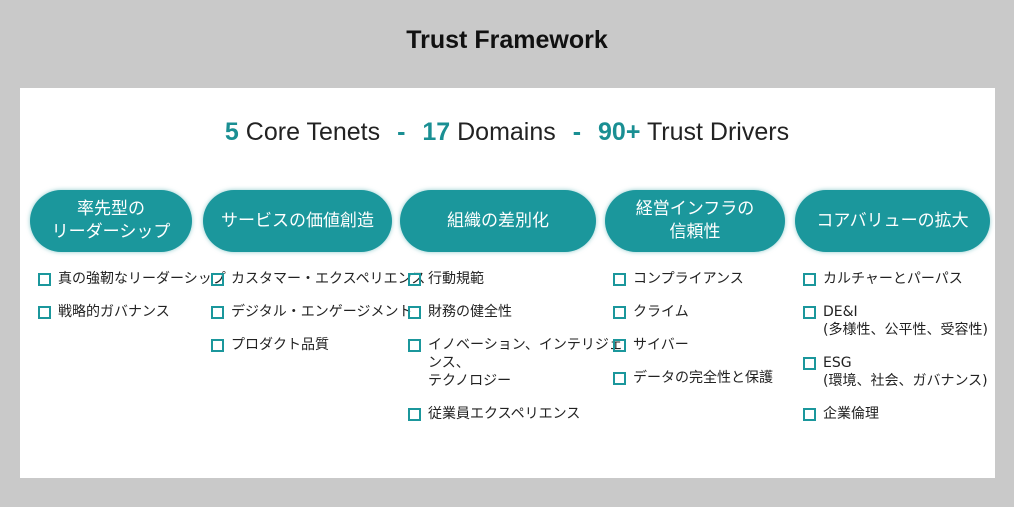 This screenshot has height=507, width=1014. What do you see at coordinates (661, 345) in the screenshot?
I see `domain-label: サイバー` at bounding box center [661, 345].